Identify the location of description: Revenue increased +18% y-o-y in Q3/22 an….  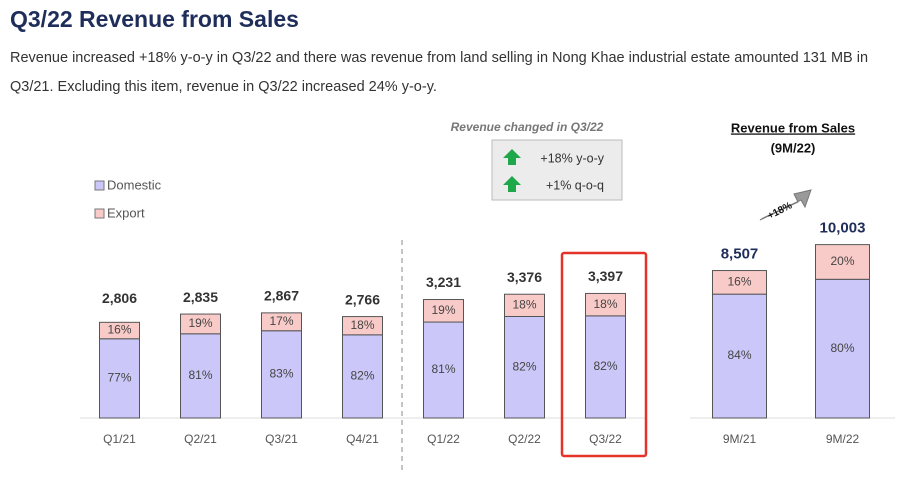
(439, 72).